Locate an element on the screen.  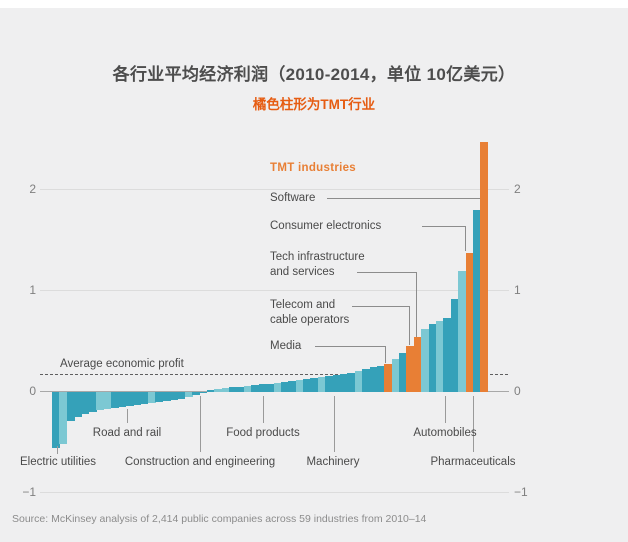
tmt-legend-label: TMT industries is located at coordinates (313, 168).